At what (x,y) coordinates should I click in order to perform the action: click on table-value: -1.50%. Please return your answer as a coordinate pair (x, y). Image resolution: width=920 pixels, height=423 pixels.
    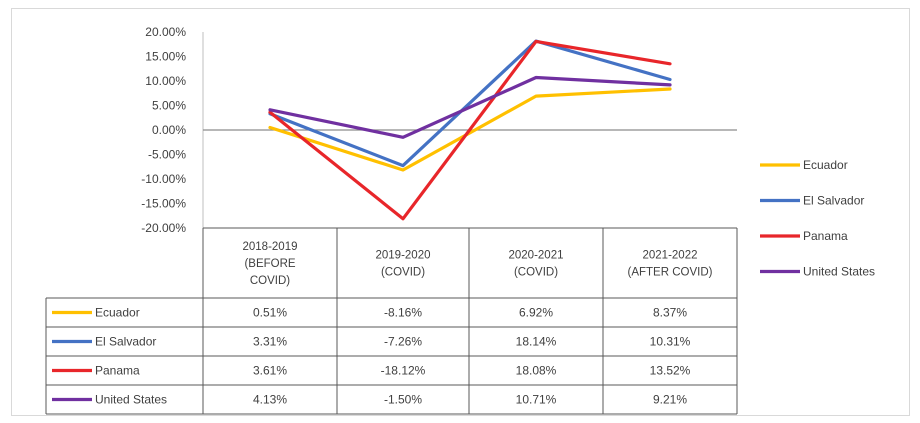
    Looking at the image, I should click on (403, 400).